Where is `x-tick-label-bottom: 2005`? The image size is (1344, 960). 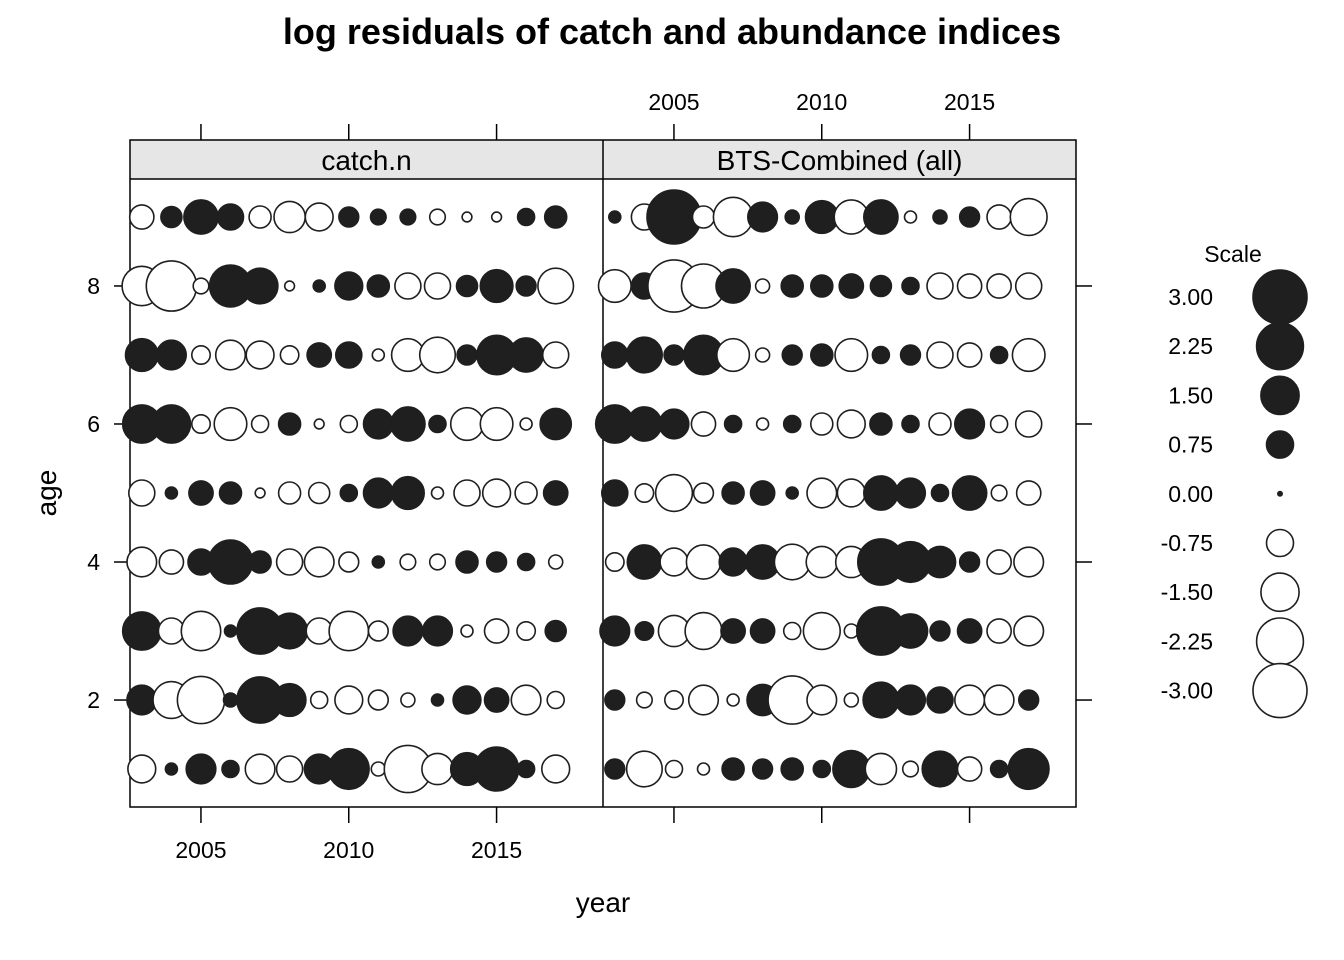
x-tick-label-bottom: 2005 is located at coordinates (200, 850).